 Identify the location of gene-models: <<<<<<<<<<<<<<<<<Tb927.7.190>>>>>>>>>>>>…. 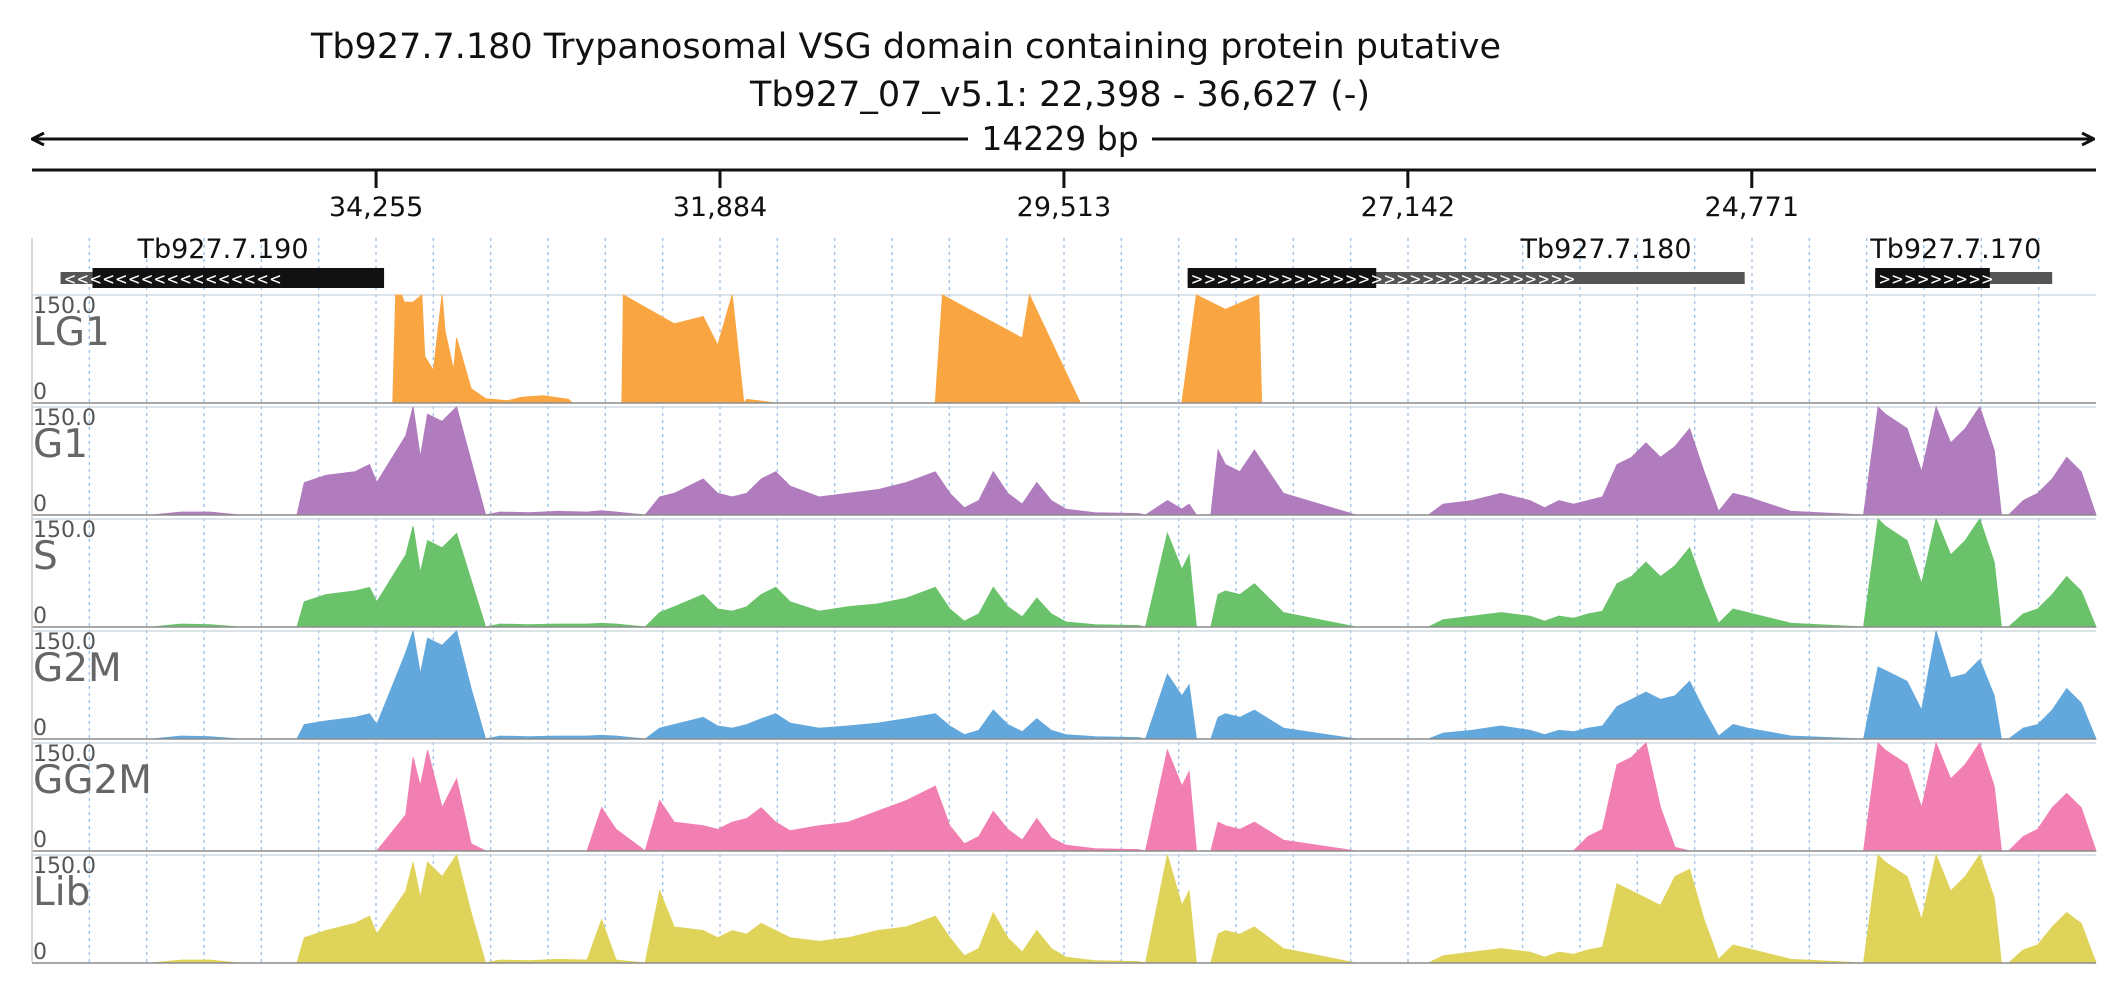
(1056, 262).